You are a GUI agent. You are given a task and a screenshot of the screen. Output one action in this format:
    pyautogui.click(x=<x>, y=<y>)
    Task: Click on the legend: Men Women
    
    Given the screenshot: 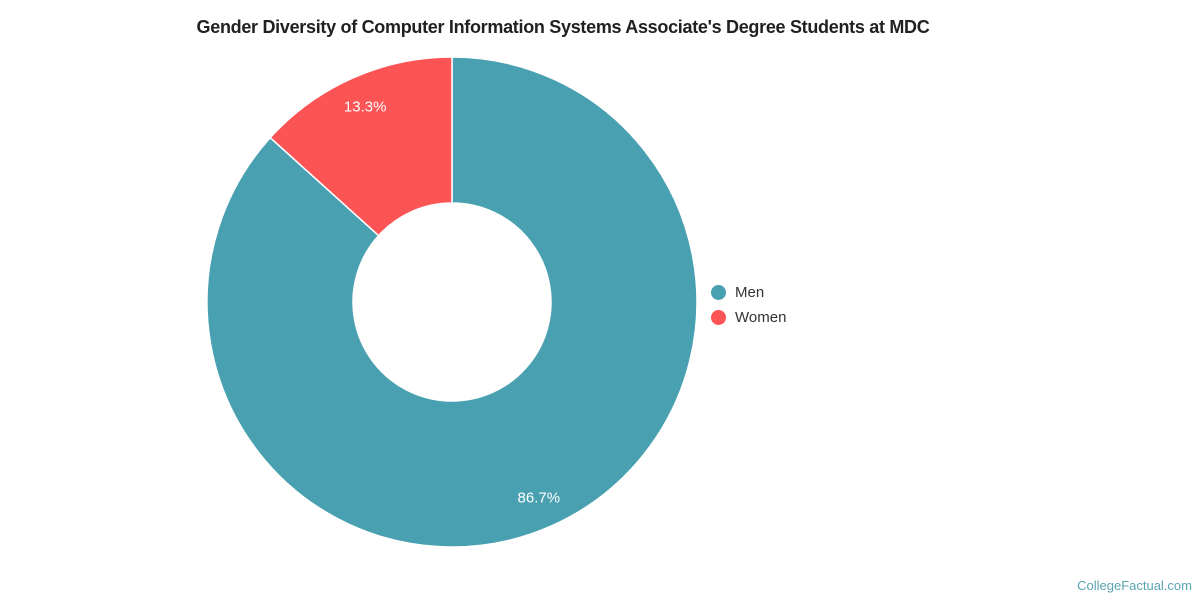 What is the action you would take?
    pyautogui.click(x=748, y=305)
    